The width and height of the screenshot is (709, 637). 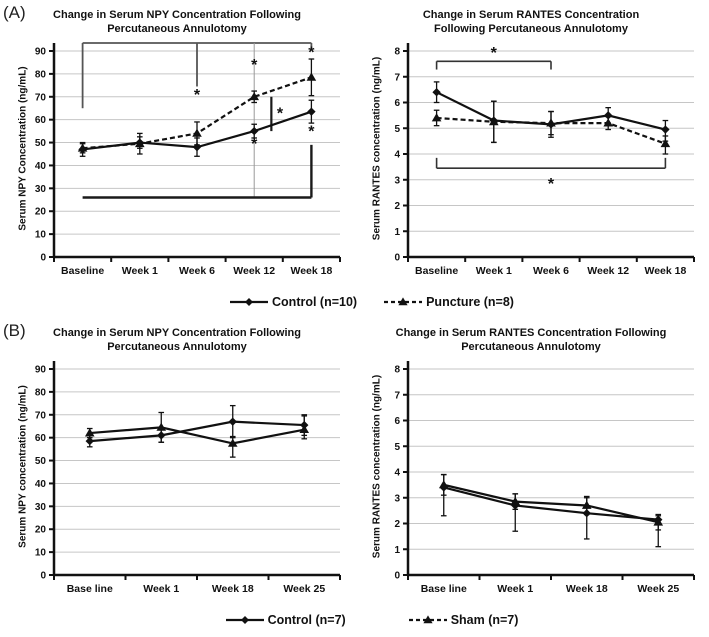 What do you see at coordinates (14, 12) in the screenshot?
I see `panel-a-label: (A)` at bounding box center [14, 12].